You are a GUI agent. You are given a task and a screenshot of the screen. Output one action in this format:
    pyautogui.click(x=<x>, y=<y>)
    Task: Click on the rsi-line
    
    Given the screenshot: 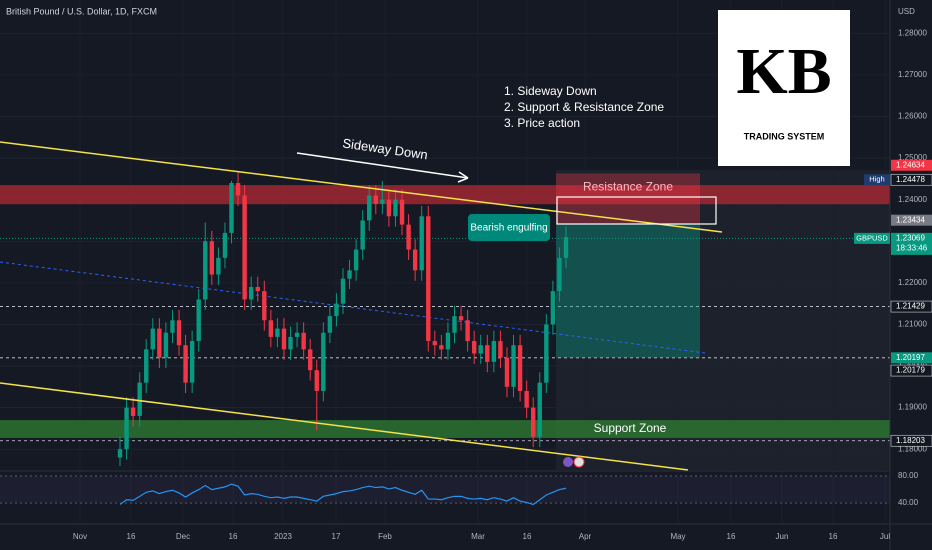 What is the action you would take?
    pyautogui.click(x=343, y=494)
    